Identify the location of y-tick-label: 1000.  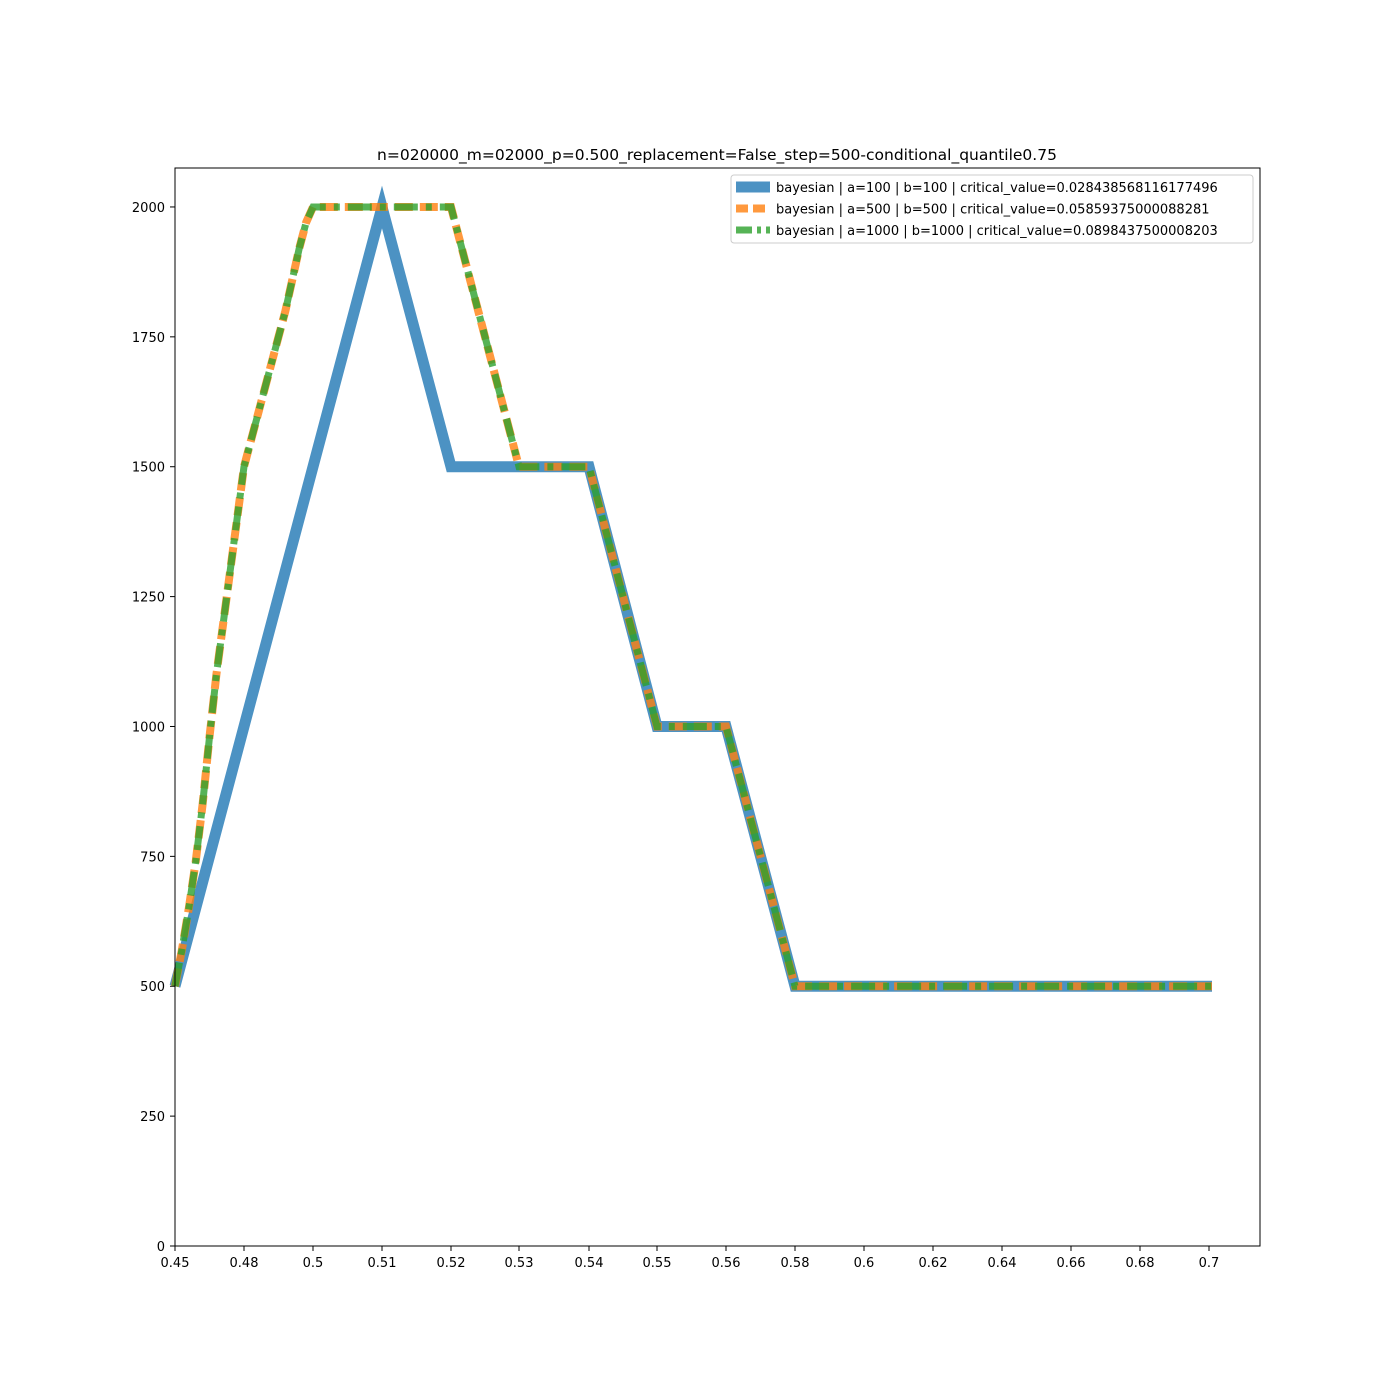
(148, 727).